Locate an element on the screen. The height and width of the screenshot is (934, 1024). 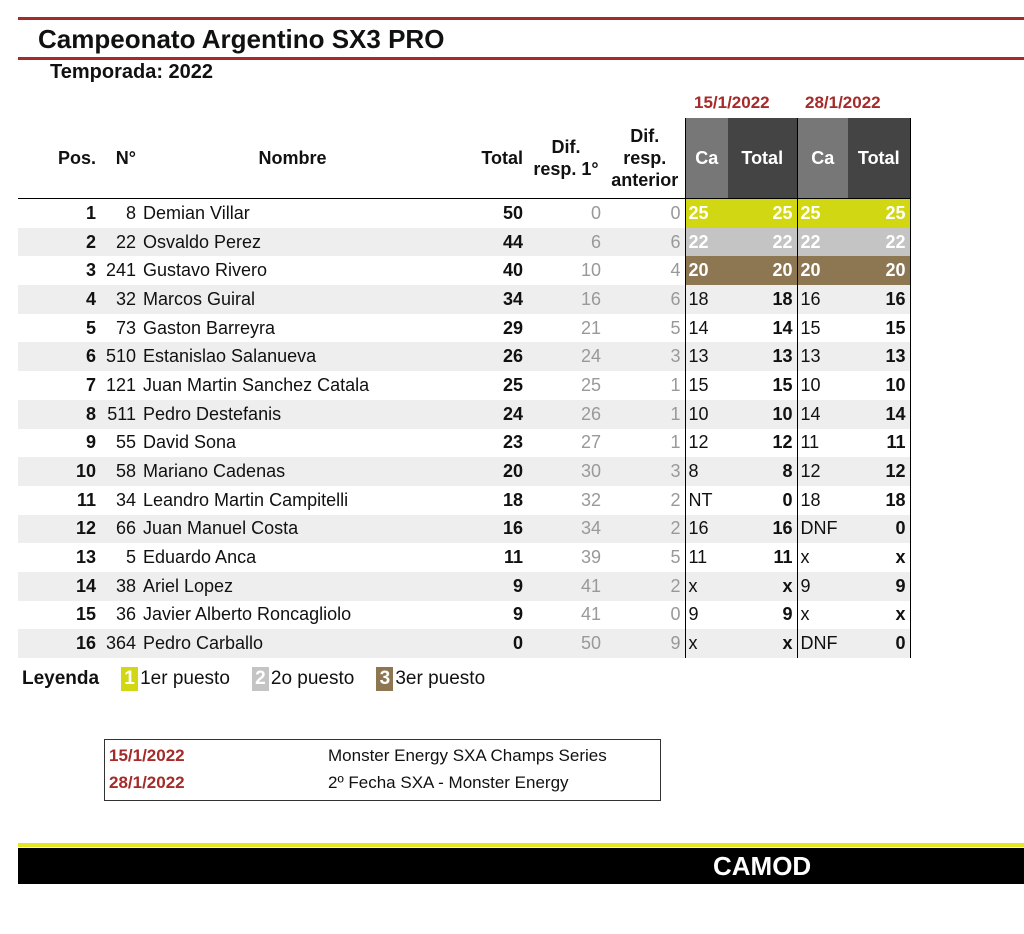
gap-leader: 50 is located at coordinates (566, 643).